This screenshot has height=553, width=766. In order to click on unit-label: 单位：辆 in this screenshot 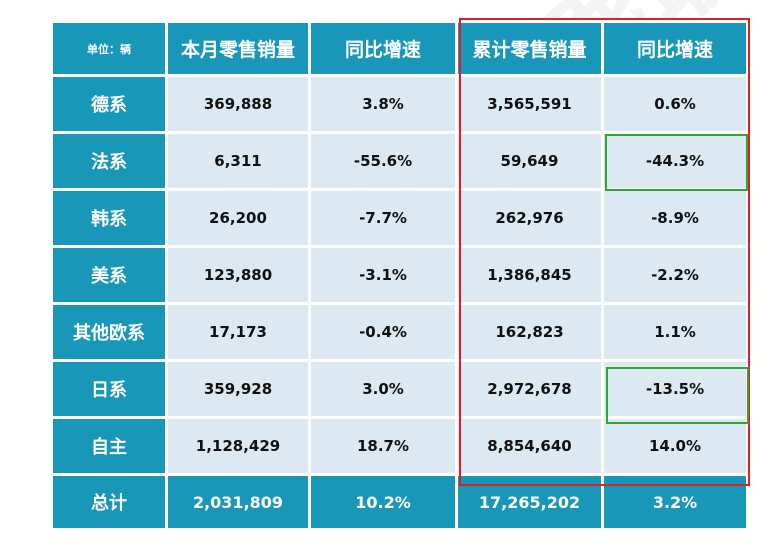, I will do `click(109, 48)`.